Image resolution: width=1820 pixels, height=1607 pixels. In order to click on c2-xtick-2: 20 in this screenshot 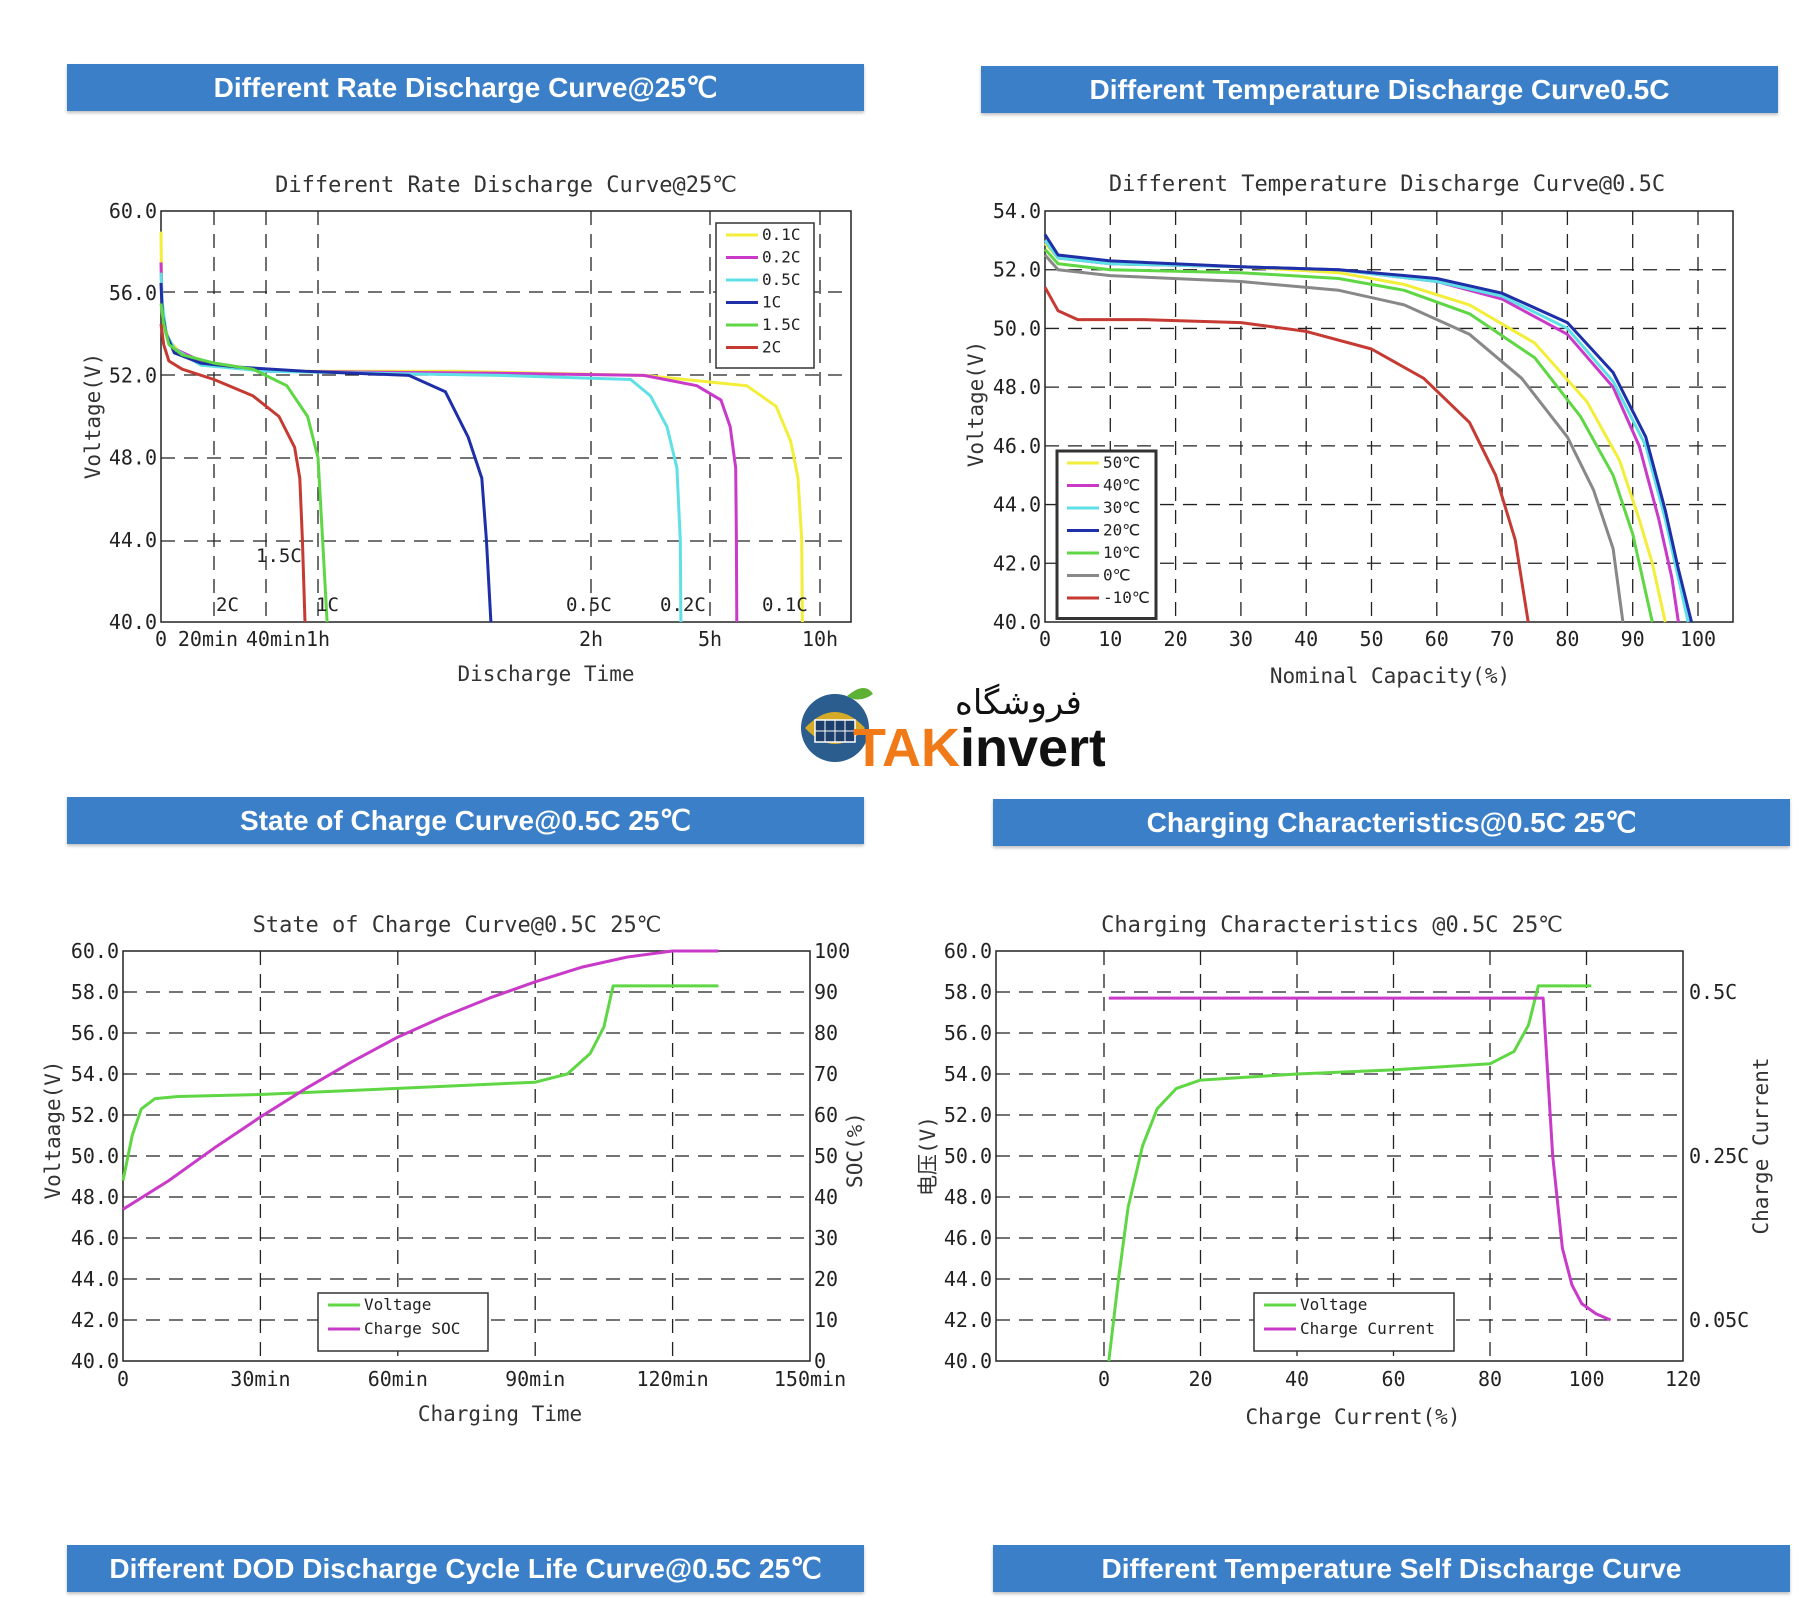, I will do `click(1176, 639)`.